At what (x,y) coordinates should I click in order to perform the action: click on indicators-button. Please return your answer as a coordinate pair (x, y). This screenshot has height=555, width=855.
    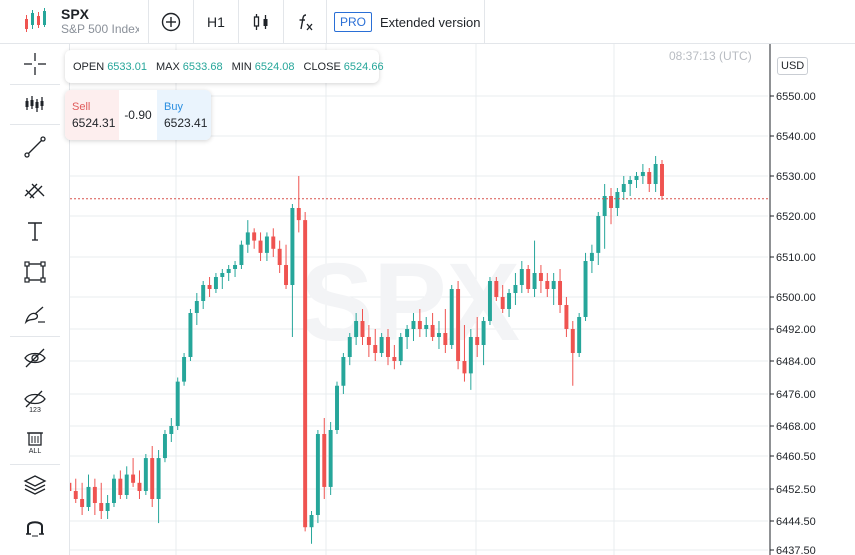
    Looking at the image, I should click on (305, 22).